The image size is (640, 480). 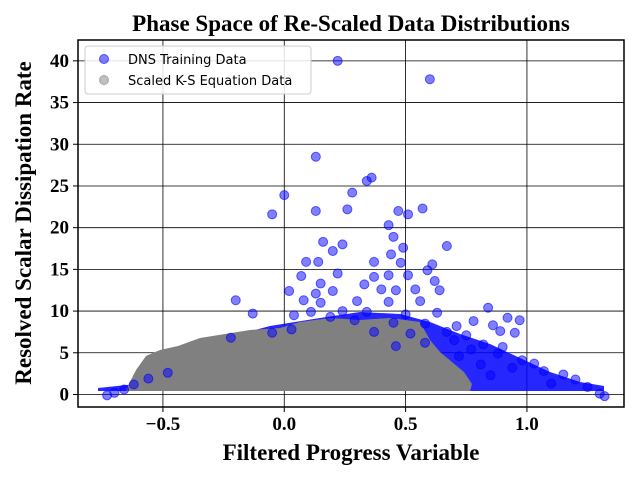 I want to click on y-tick-label: 10, so click(x=59, y=311).